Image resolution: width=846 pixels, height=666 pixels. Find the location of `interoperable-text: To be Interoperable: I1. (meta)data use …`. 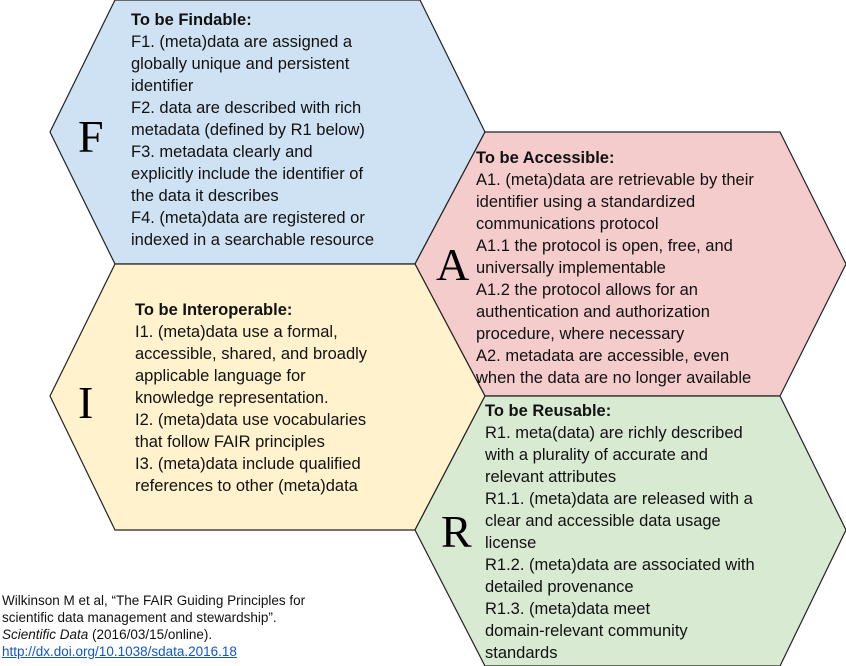

interoperable-text: To be Interoperable: I1. (meta)data use … is located at coordinates (251, 398).